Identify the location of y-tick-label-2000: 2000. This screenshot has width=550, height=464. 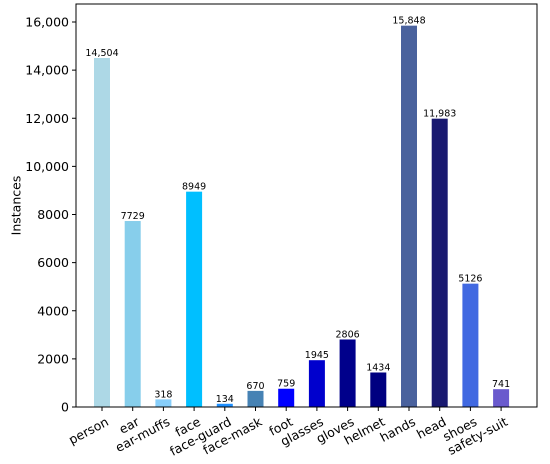
(53, 358).